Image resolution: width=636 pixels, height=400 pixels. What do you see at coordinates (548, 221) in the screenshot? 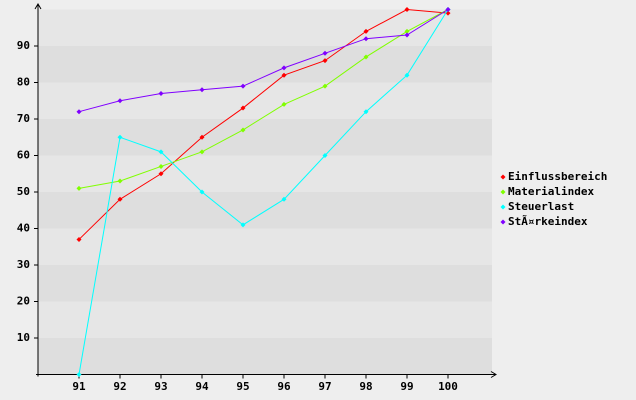
I see `legend-label: StÃ¤rkeindex` at bounding box center [548, 221].